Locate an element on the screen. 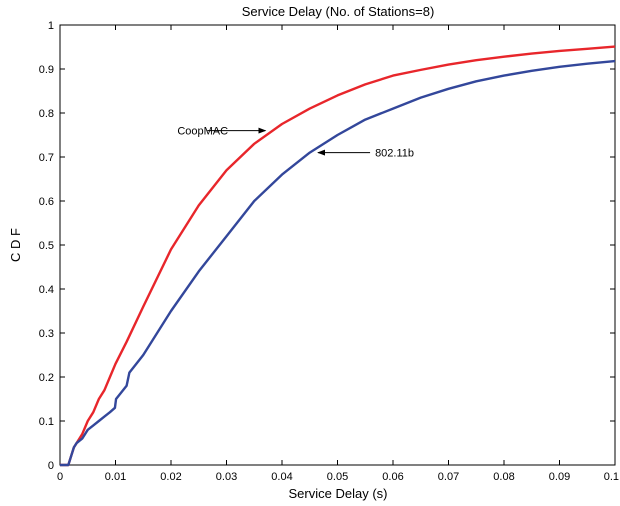  x-tick-label: 0.03 is located at coordinates (226, 477).